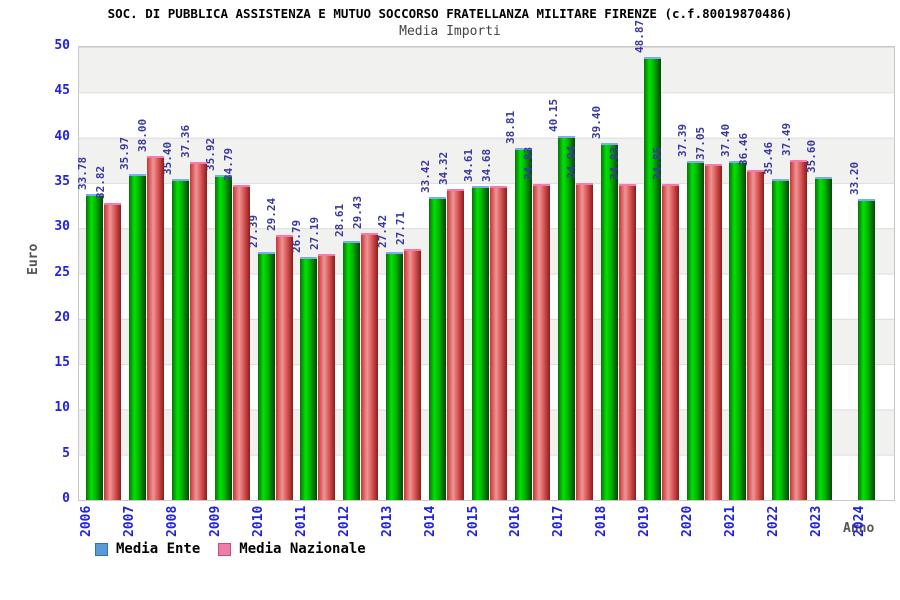 The height and width of the screenshot is (600, 900). What do you see at coordinates (430, 521) in the screenshot?
I see `x-tick-label: 2014` at bounding box center [430, 521].